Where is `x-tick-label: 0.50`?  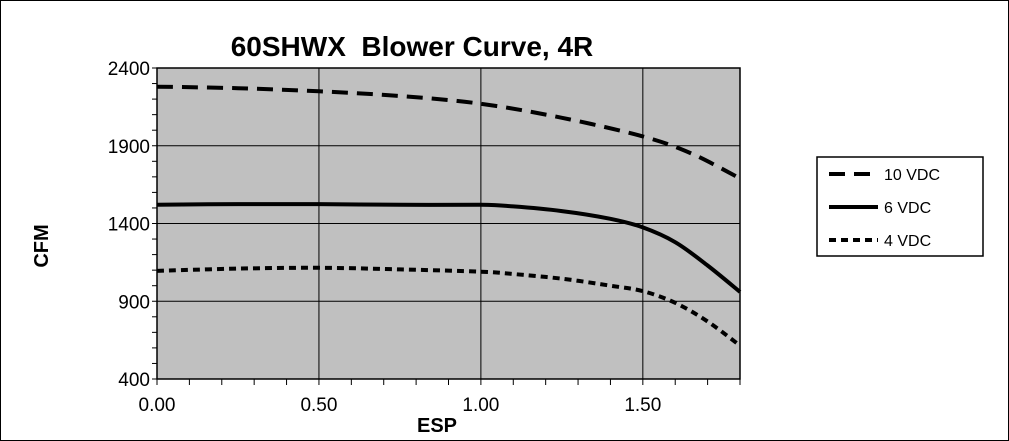
x-tick-label: 0.50 is located at coordinates (318, 405).